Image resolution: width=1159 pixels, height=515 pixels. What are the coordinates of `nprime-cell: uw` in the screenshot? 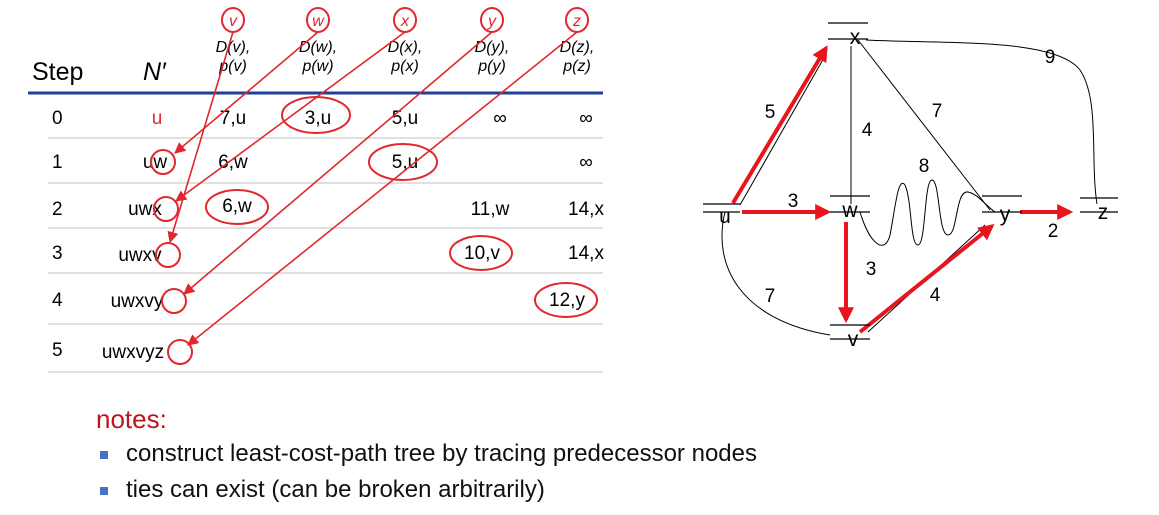 It's located at (155, 162).